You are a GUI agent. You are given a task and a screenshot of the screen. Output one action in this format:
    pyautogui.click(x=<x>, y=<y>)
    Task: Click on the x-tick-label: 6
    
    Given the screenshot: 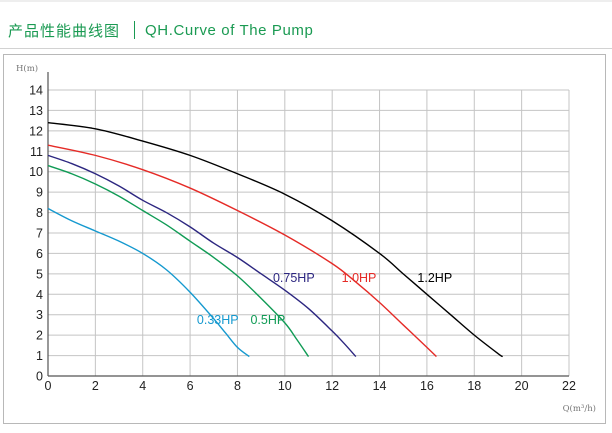 What is the action you would take?
    pyautogui.click(x=190, y=386)
    